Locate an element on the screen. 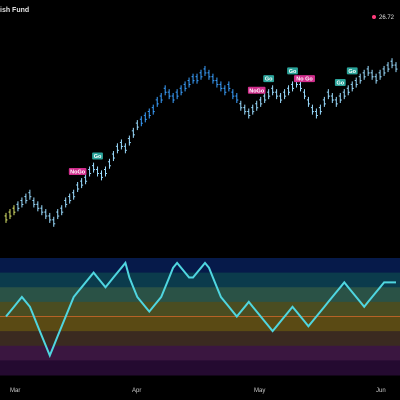 Image resolution: width=400 pixels, height=400 pixels. price-marker-icon is located at coordinates (373, 17).